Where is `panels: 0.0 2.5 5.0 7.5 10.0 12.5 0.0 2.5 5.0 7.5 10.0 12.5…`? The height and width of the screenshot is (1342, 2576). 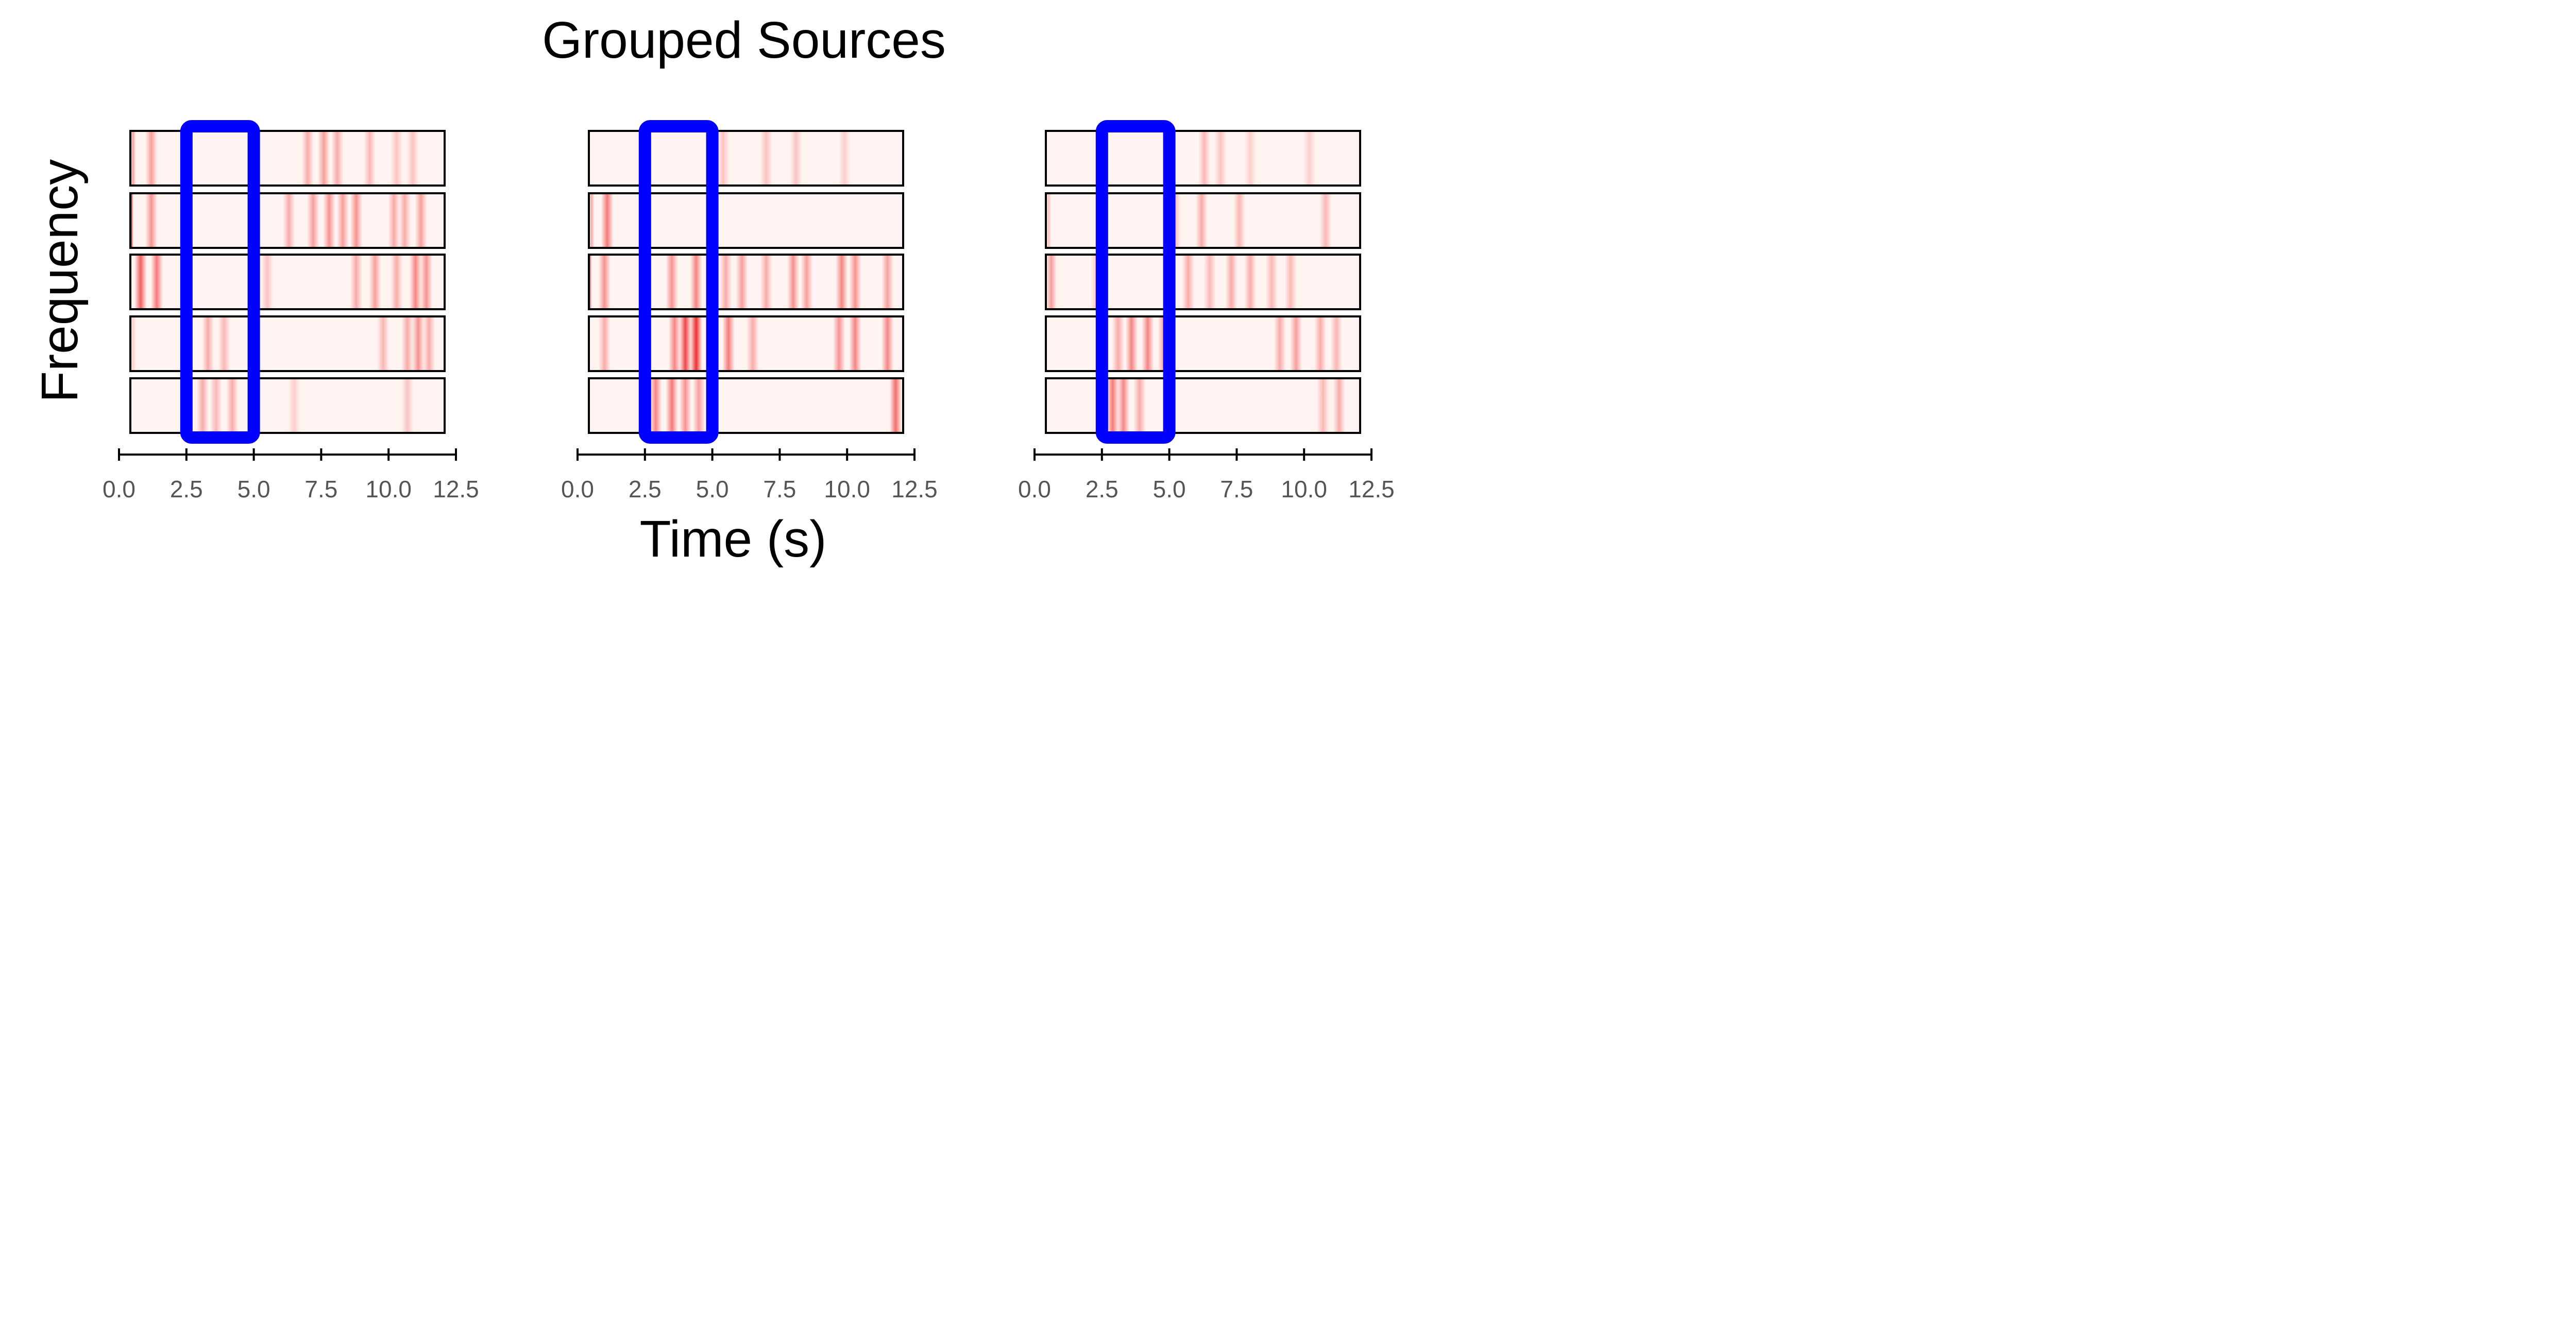
panels: 0.0 2.5 5.0 7.5 10.0 12.5 0.0 2.5 5.0 7.5 10.0 12.5… is located at coordinates (749, 311).